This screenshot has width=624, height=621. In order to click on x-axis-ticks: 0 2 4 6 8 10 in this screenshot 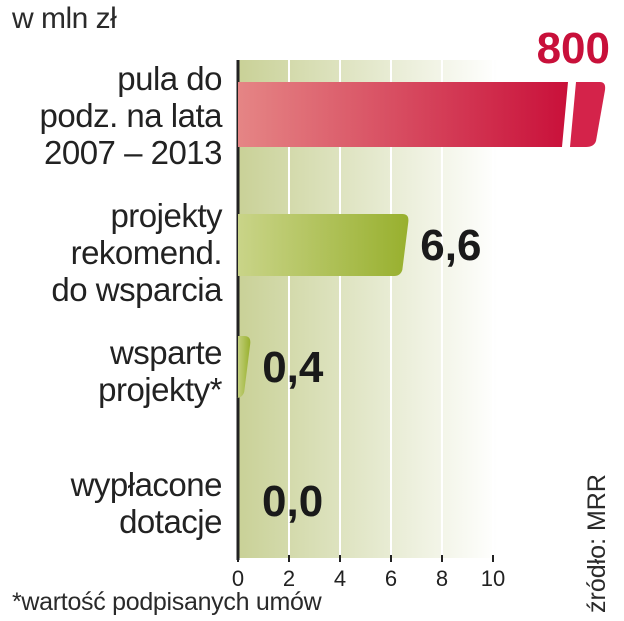, I will do `click(368, 573)`.